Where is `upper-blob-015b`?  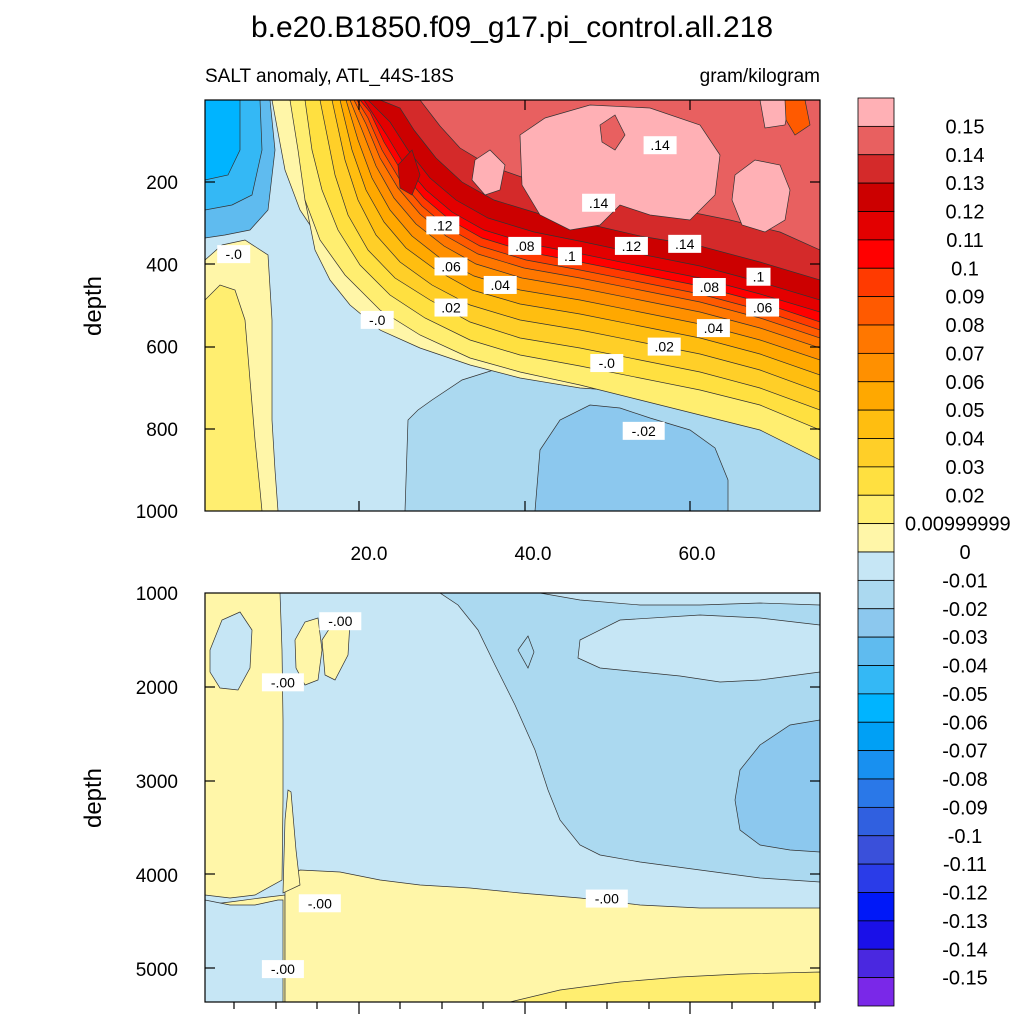
upper-blob-015b is located at coordinates (761, 196).